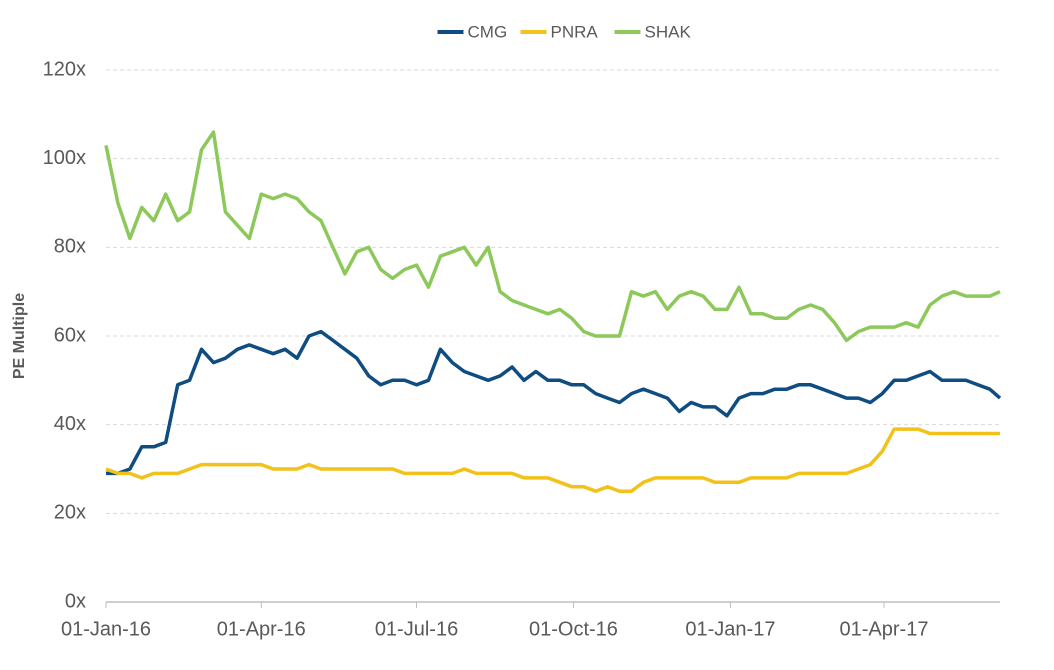  What do you see at coordinates (261, 629) in the screenshot?
I see `x-tick-label: 01-Apr-16` at bounding box center [261, 629].